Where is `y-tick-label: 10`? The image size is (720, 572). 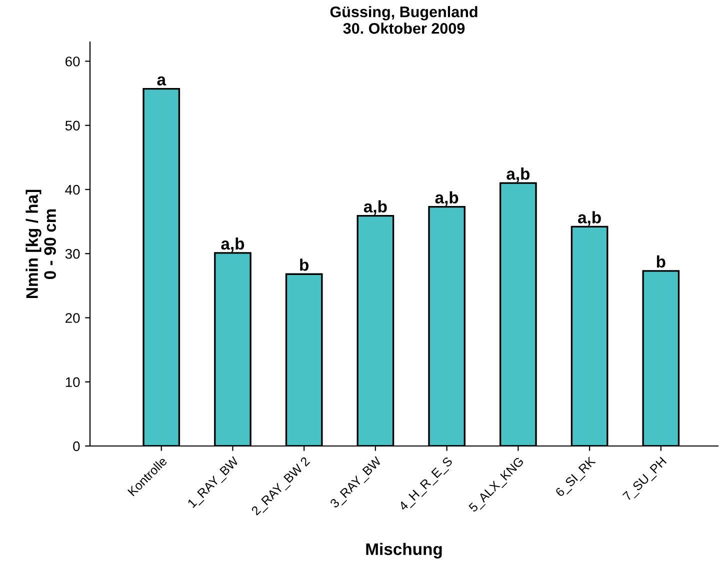 y-tick-label: 10 is located at coordinates (73, 382).